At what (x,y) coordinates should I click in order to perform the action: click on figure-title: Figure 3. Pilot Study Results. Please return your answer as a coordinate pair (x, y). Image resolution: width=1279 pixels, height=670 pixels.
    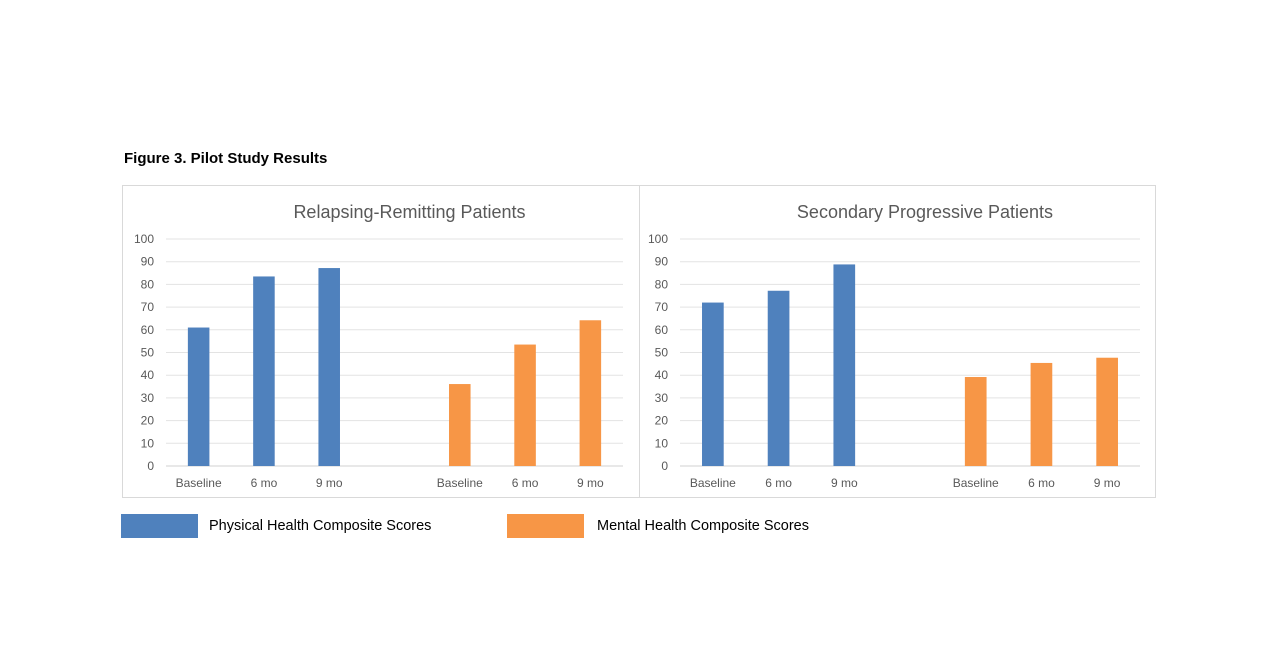
    Looking at the image, I should click on (226, 158).